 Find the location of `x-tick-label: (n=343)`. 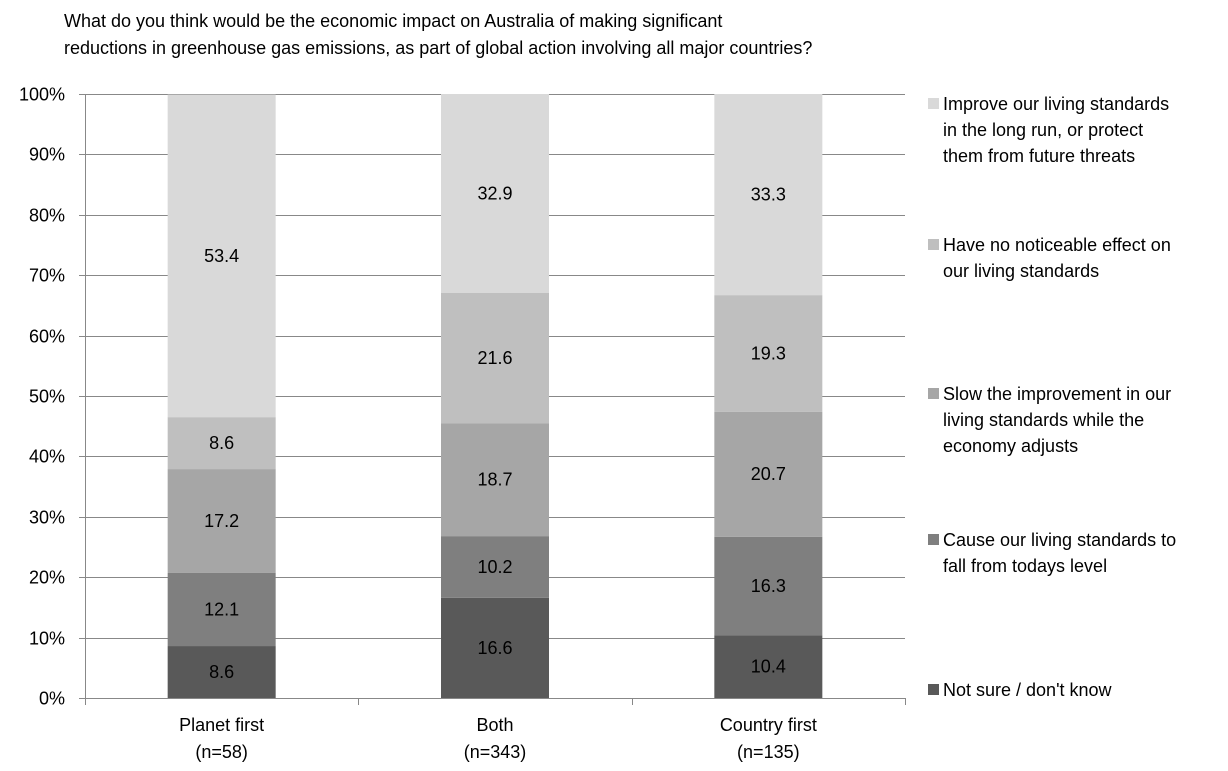

x-tick-label: (n=343) is located at coordinates (495, 752).